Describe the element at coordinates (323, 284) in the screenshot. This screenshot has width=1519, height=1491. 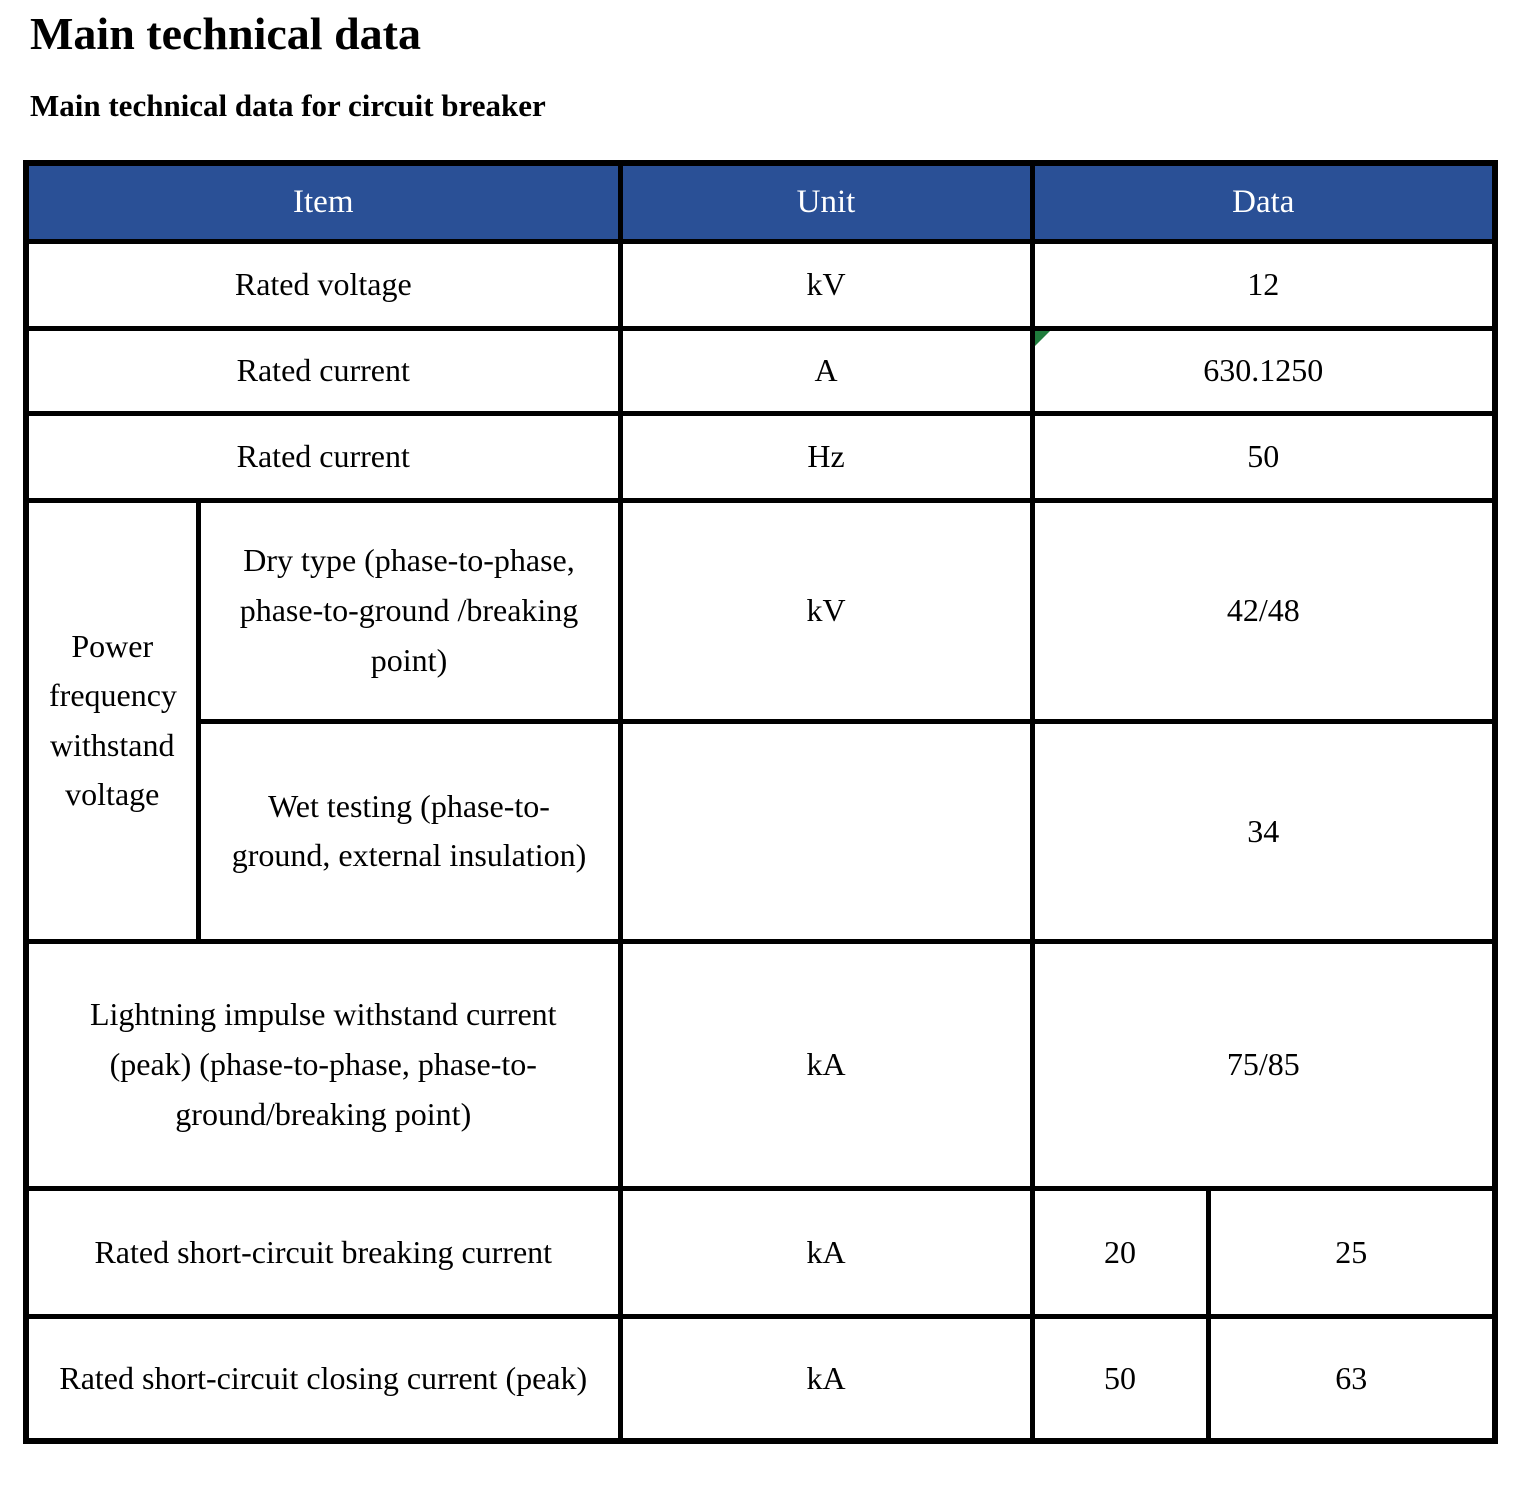
I see `item-cell: Rated voltage` at that location.